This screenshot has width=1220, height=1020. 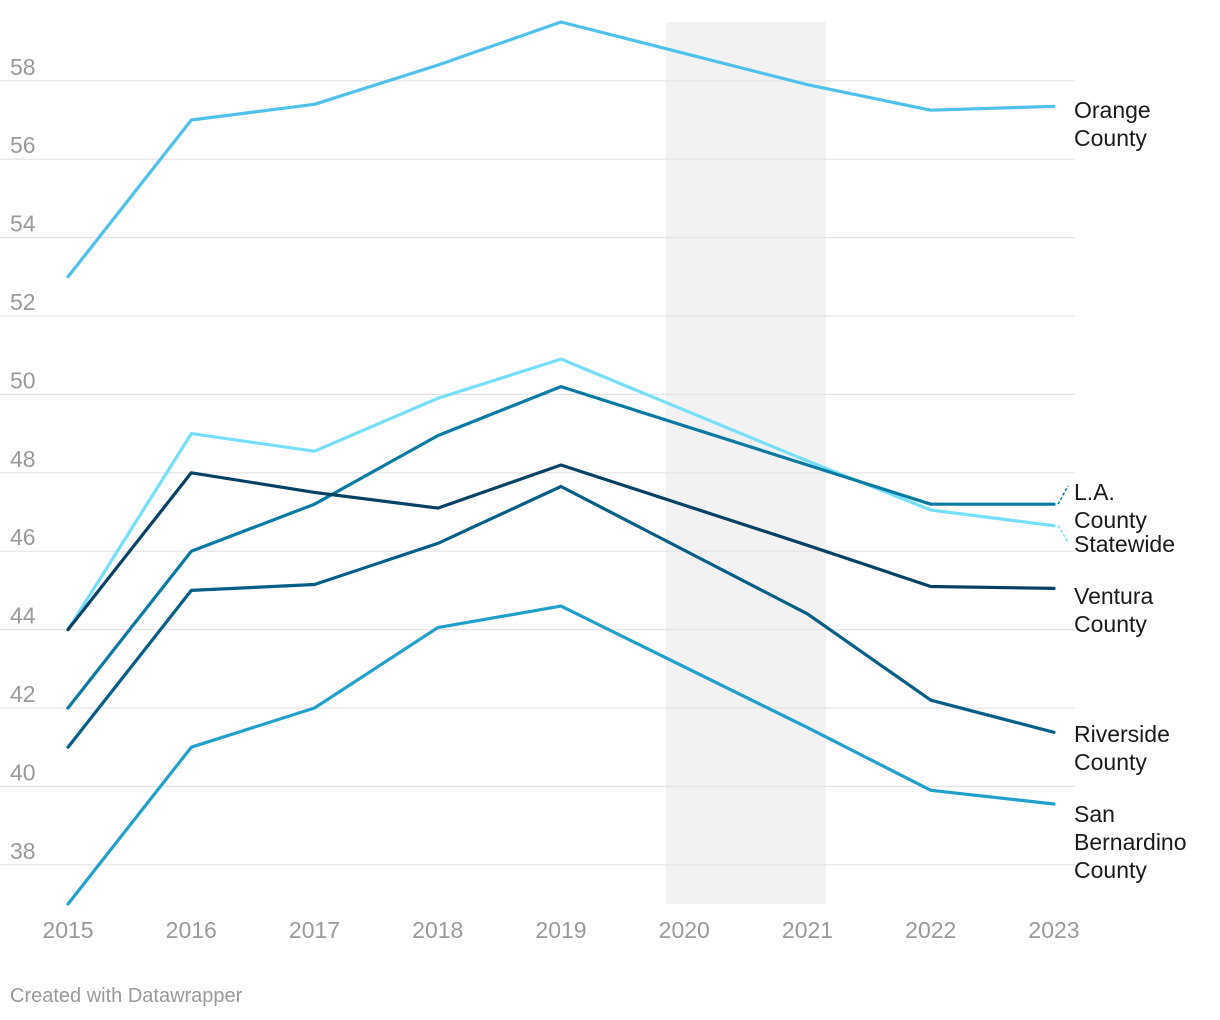 I want to click on y-tick-label-50: 50, so click(x=23, y=380).